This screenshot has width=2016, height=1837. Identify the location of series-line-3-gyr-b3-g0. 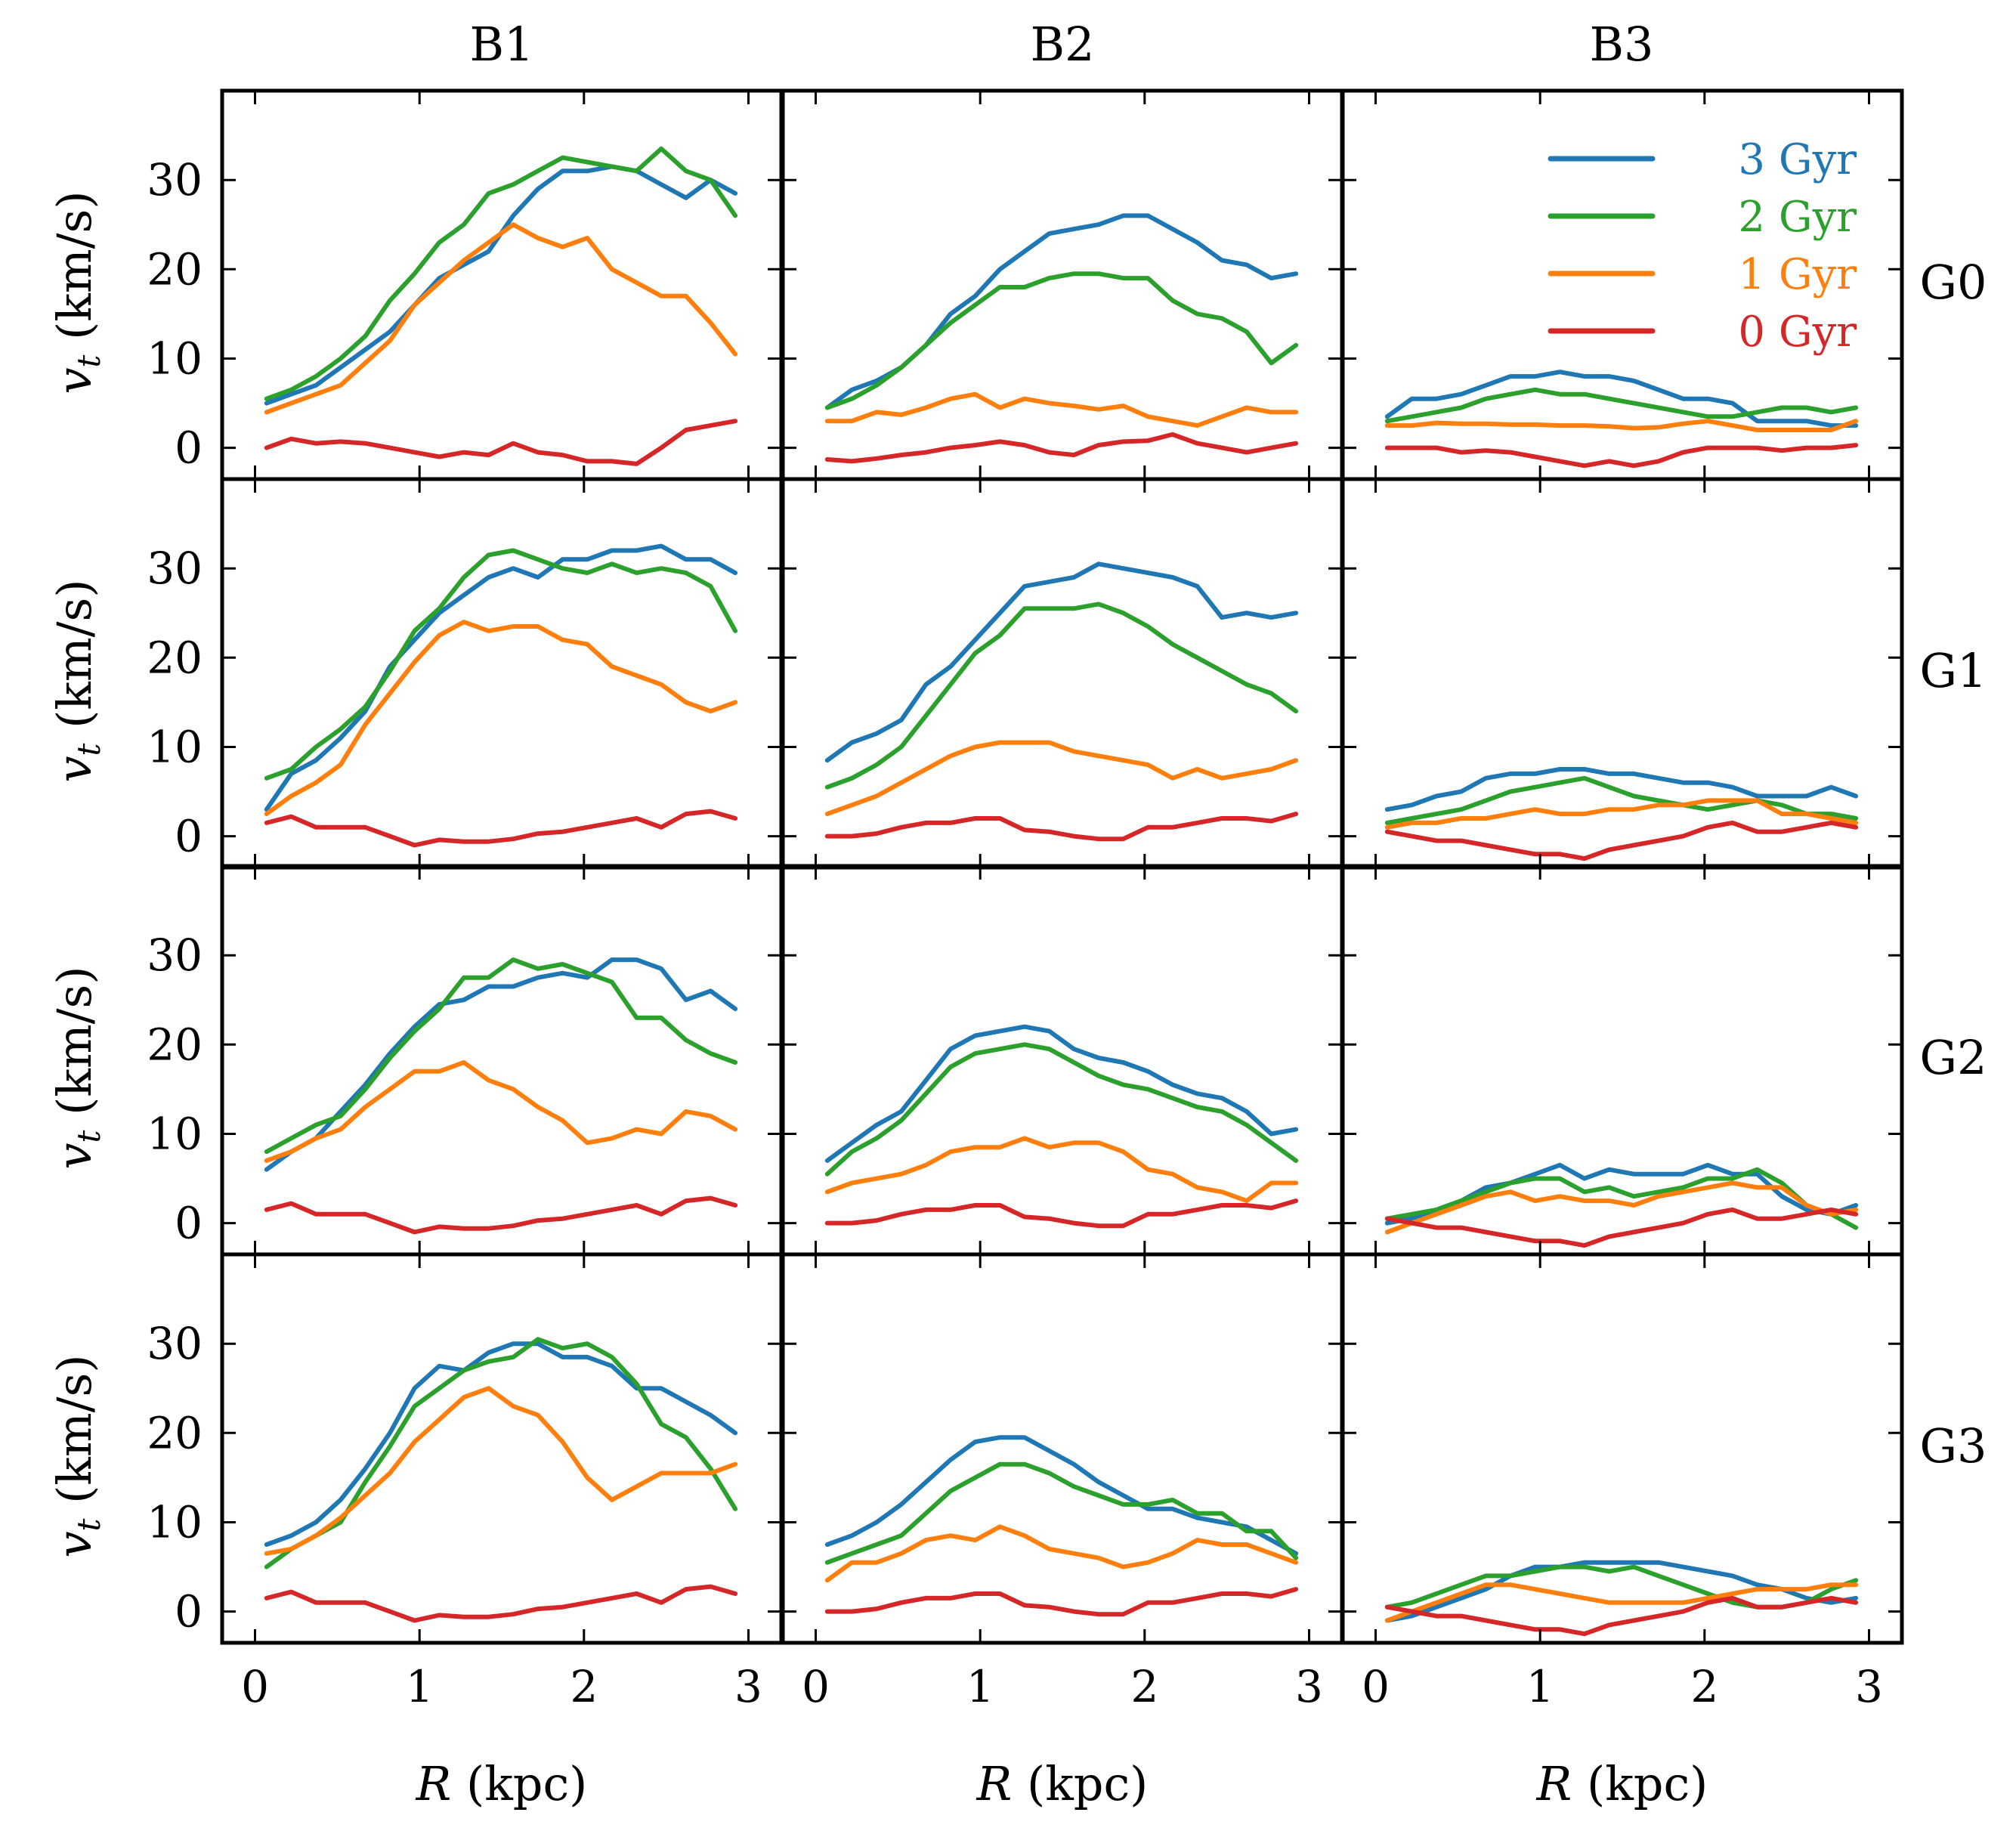
(1621, 399).